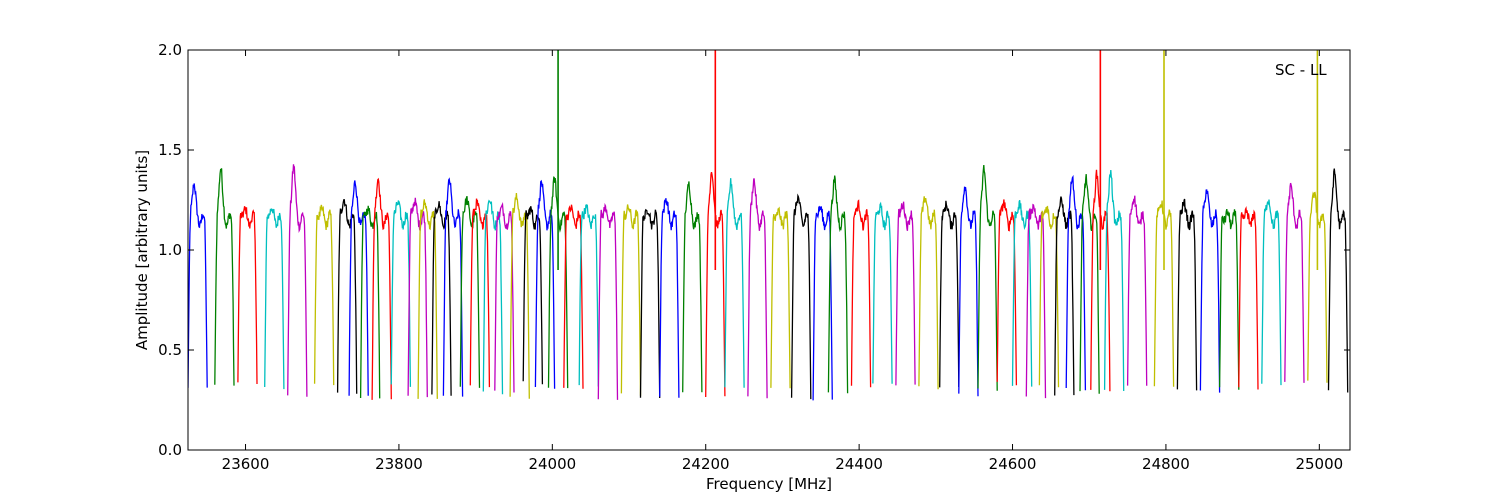 The height and width of the screenshot is (500, 1500). Describe the element at coordinates (859, 464) in the screenshot. I see `x-tick-label: 24400` at that location.